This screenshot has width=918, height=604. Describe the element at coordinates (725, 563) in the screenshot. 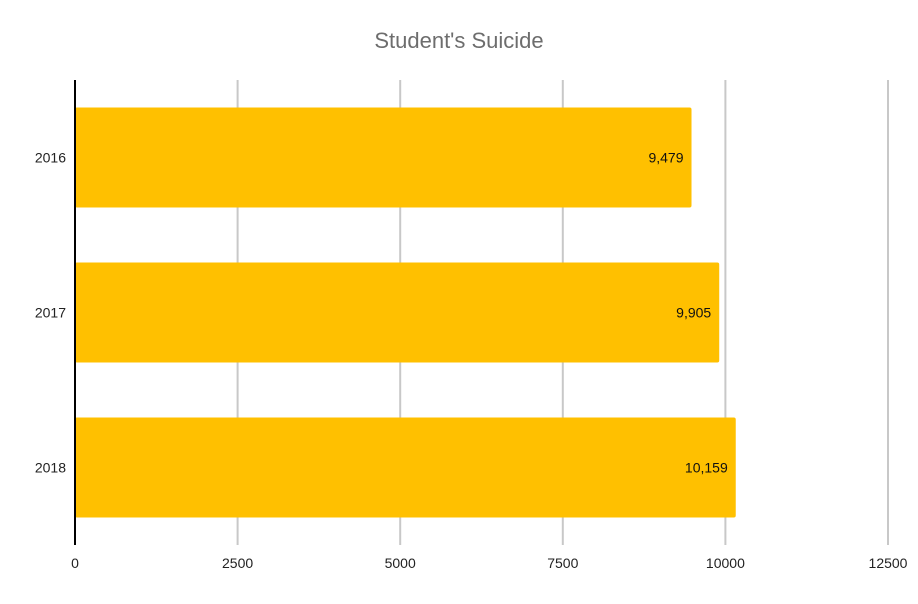

I see `x-tick-label: 10000` at that location.